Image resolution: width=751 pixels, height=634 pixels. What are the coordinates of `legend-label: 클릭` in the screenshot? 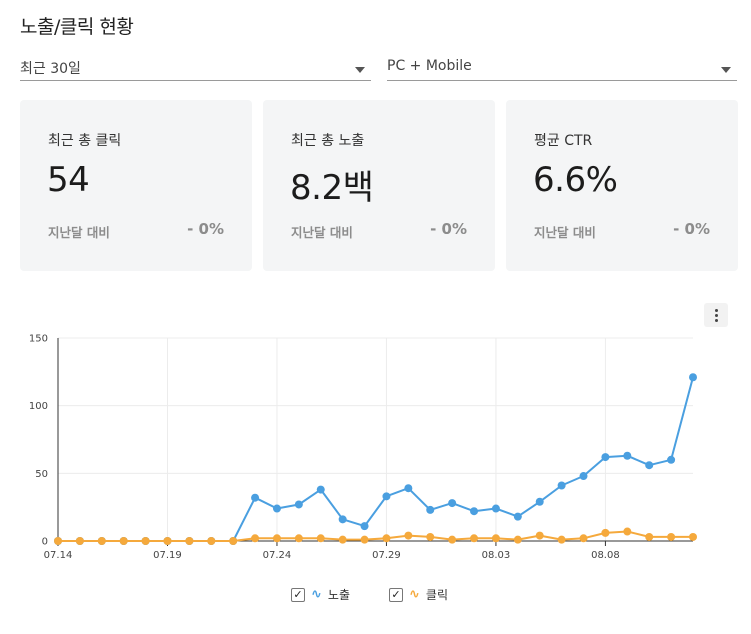 It's located at (436, 595).